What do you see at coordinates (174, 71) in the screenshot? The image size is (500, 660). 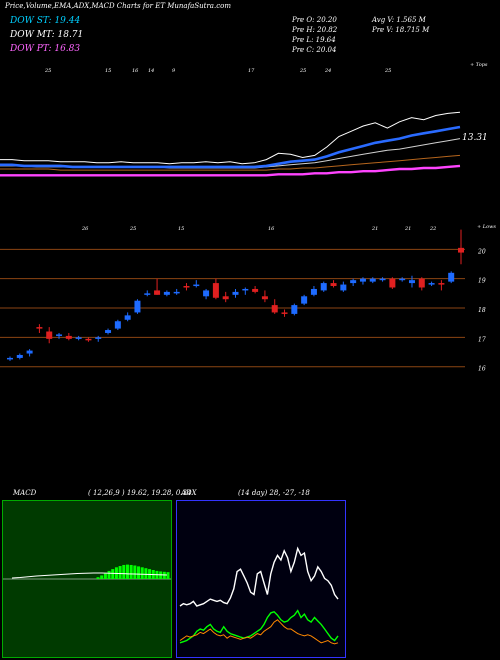 I see `ema-date-label: 9` at bounding box center [174, 71].